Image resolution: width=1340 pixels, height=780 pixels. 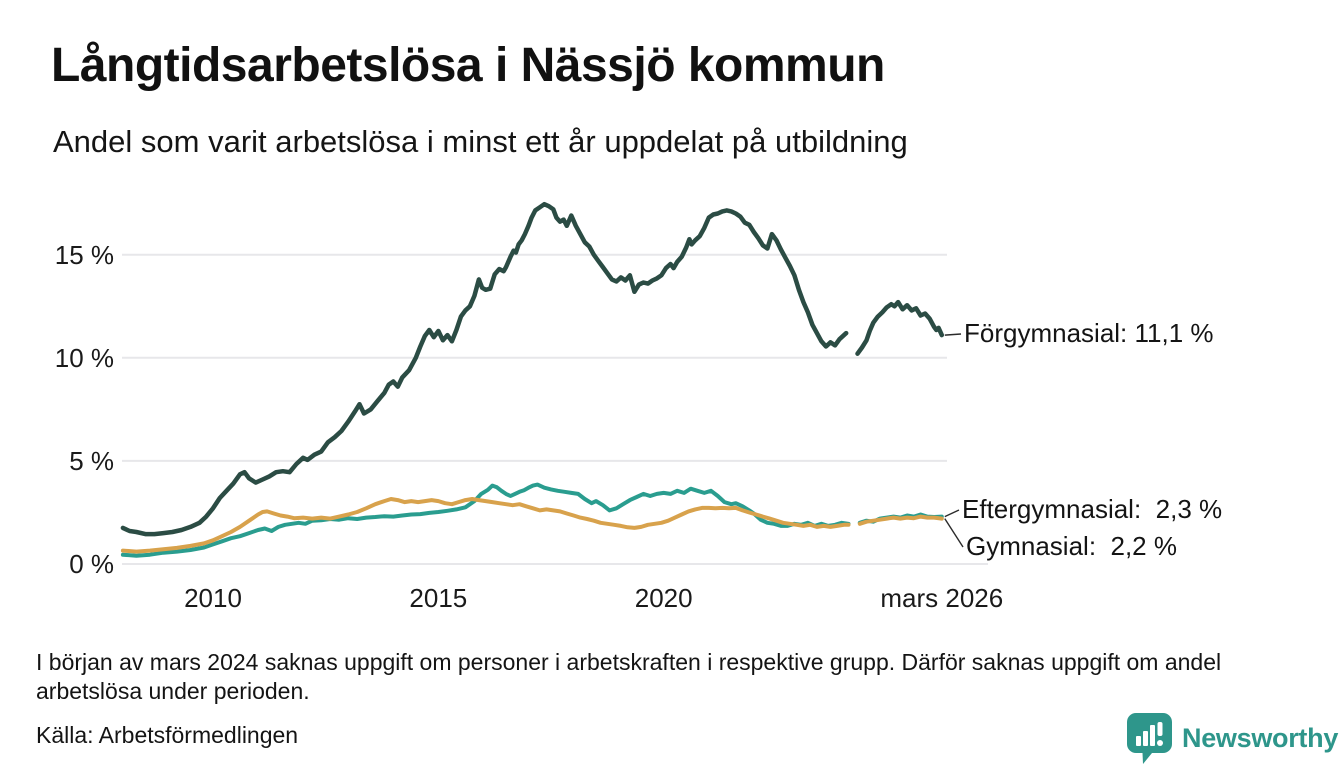 I want to click on y-tick-label-15: 15 %, so click(x=84, y=254).